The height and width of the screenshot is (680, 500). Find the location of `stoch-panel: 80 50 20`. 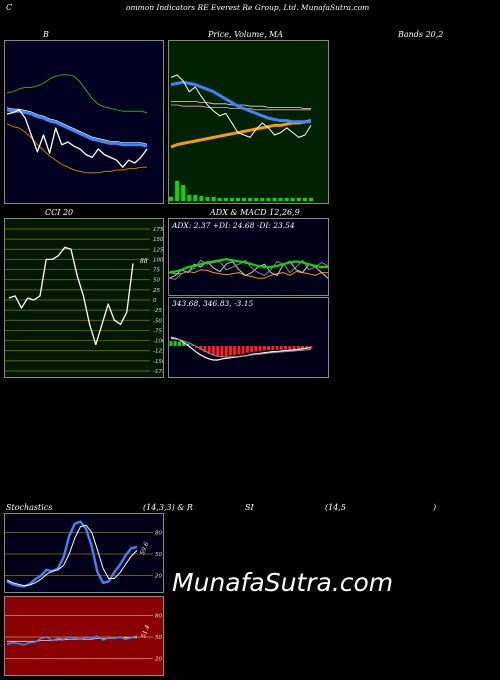

stoch-panel: 80 50 20 is located at coordinates (84, 553).